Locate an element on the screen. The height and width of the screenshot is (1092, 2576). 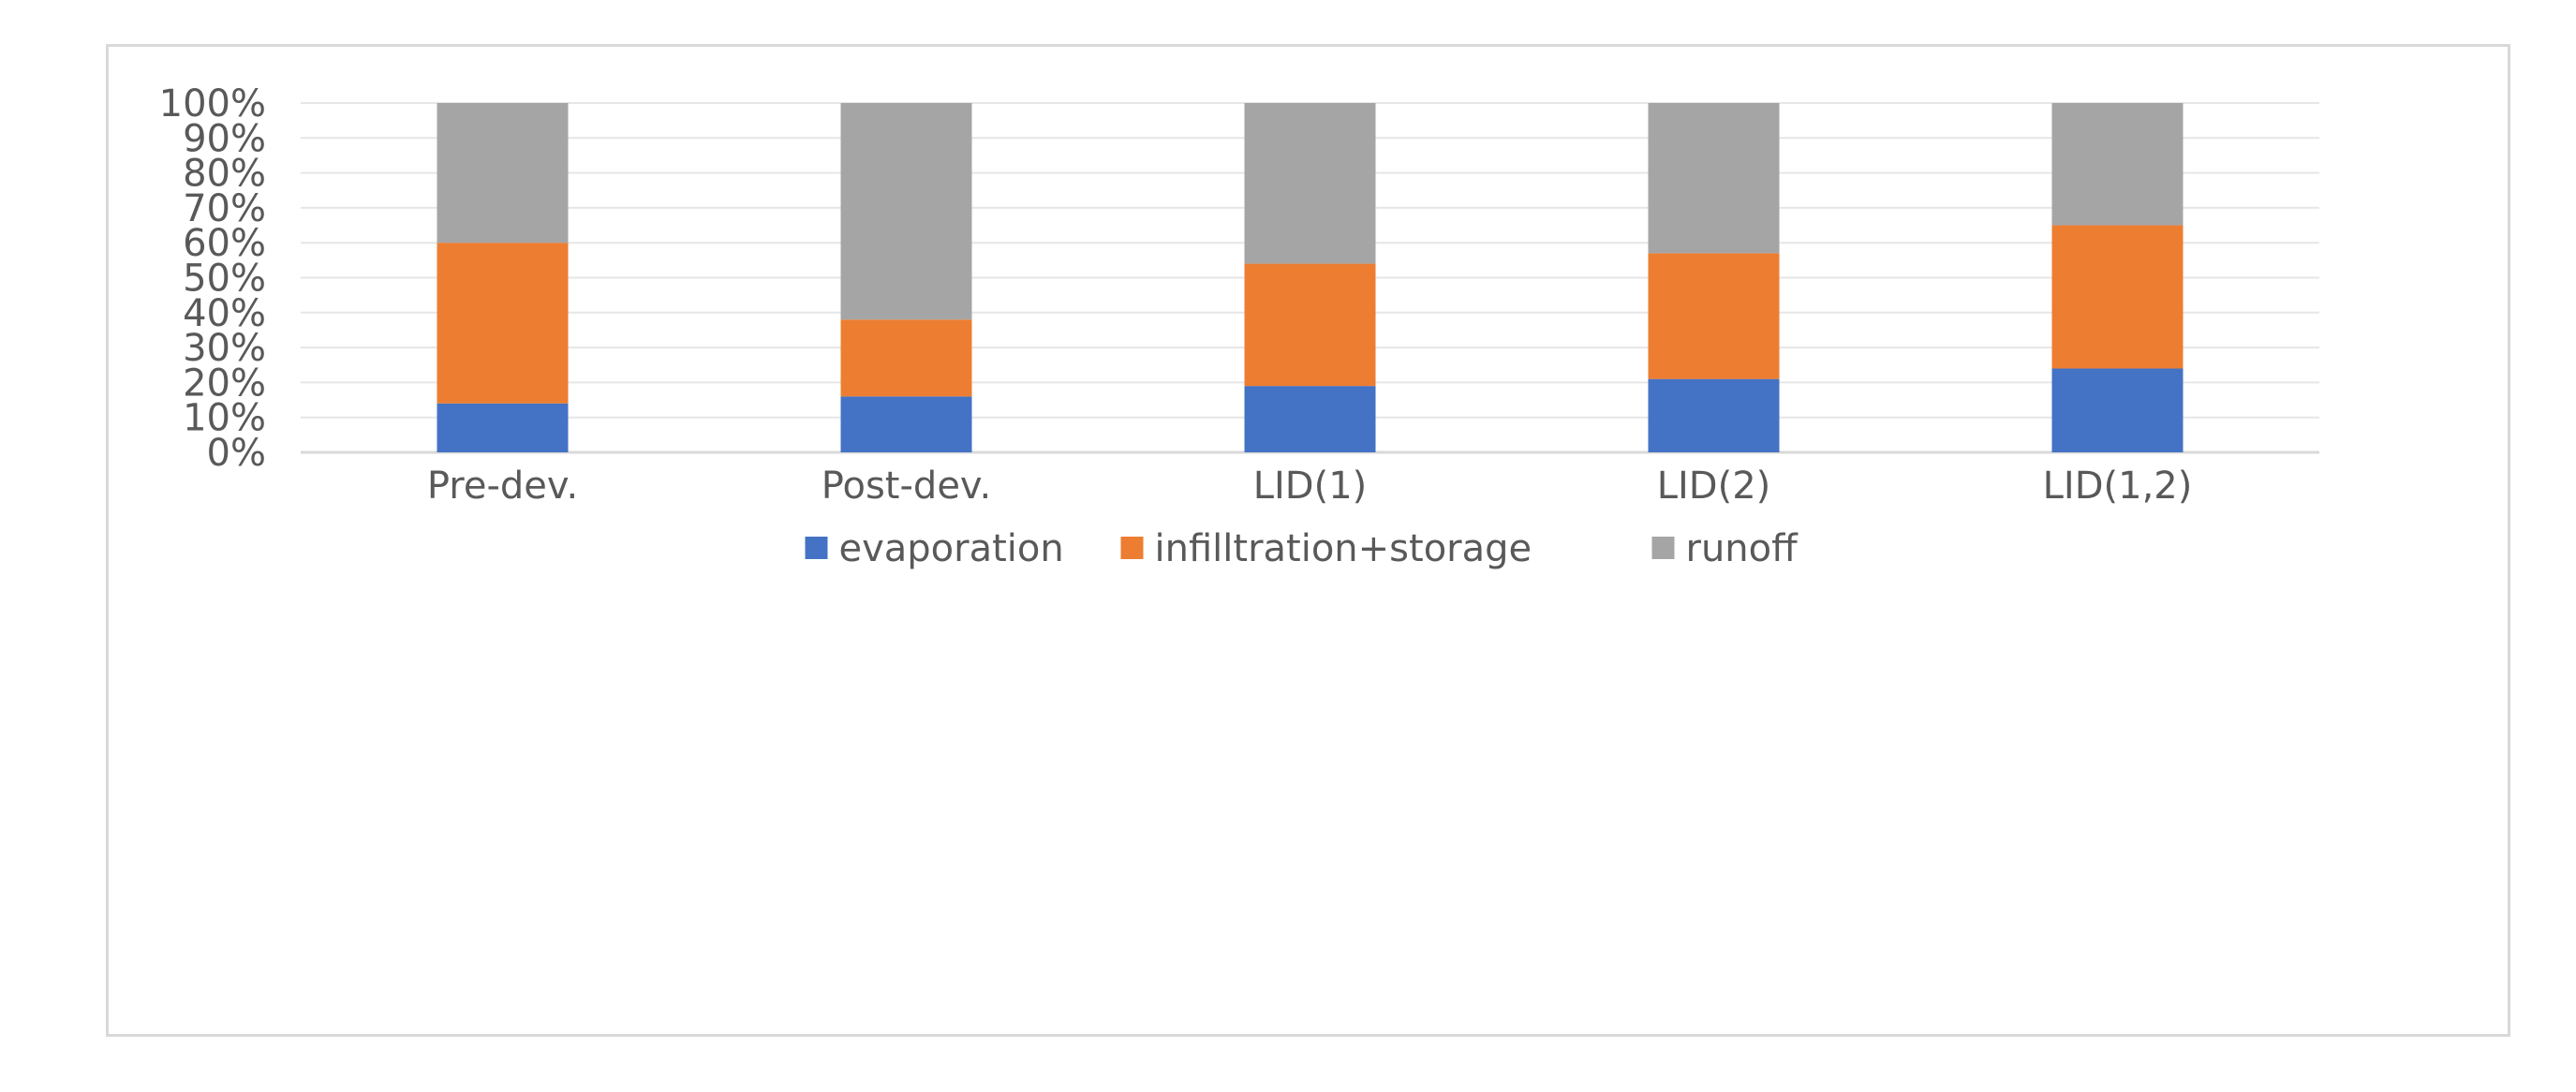
y-tick-label: 90% is located at coordinates (225, 138).